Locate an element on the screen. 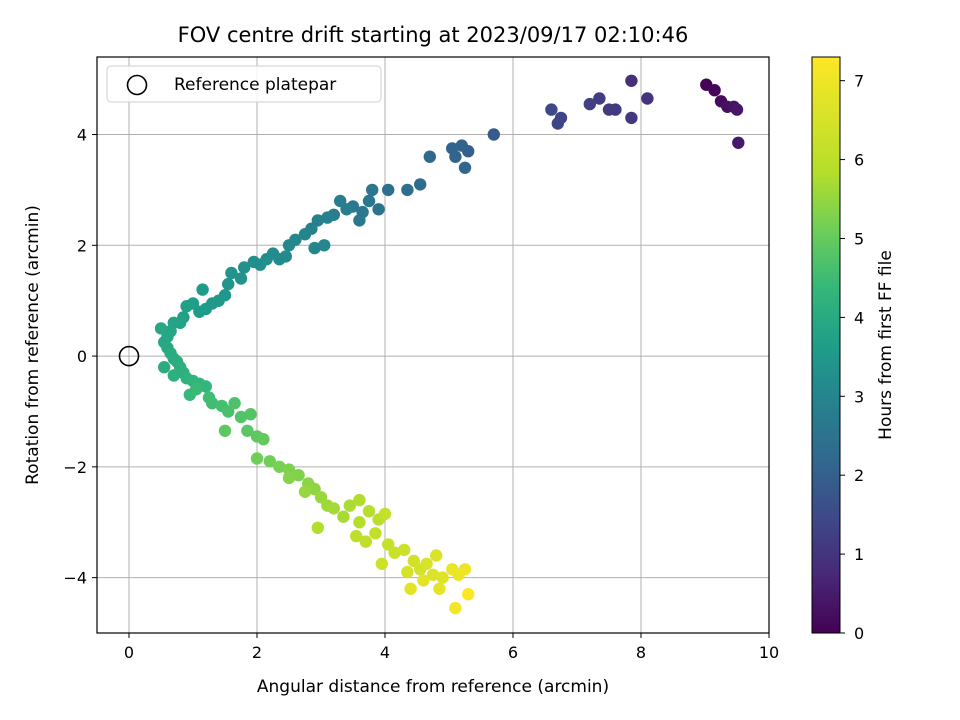  colorbar-tick-label: 4 is located at coordinates (859, 317).